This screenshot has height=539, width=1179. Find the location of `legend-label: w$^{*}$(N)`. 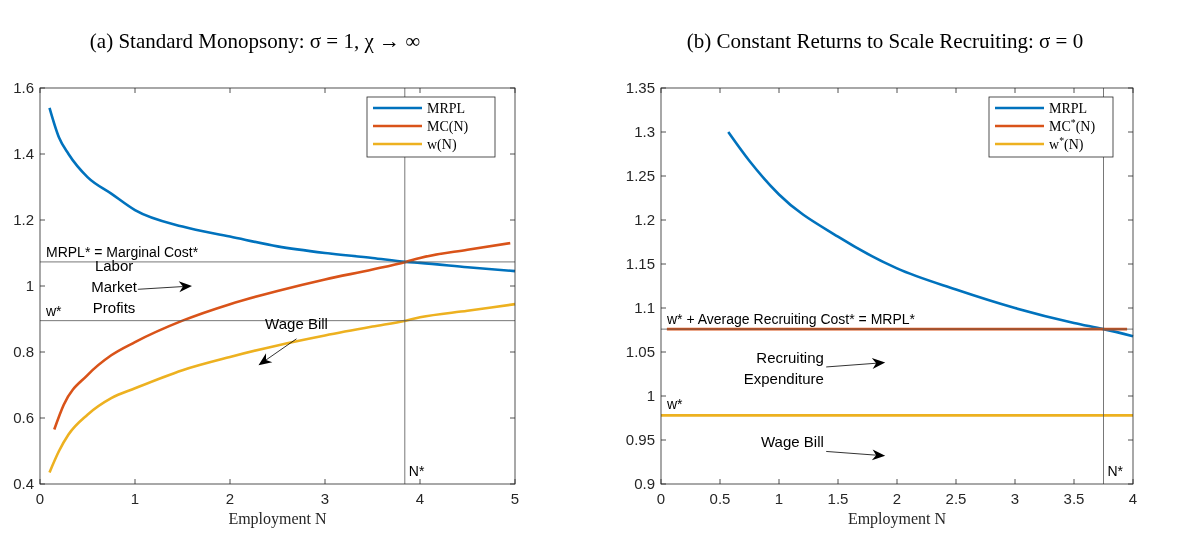

legend-label: w$^{*}$(N) is located at coordinates (1066, 143).